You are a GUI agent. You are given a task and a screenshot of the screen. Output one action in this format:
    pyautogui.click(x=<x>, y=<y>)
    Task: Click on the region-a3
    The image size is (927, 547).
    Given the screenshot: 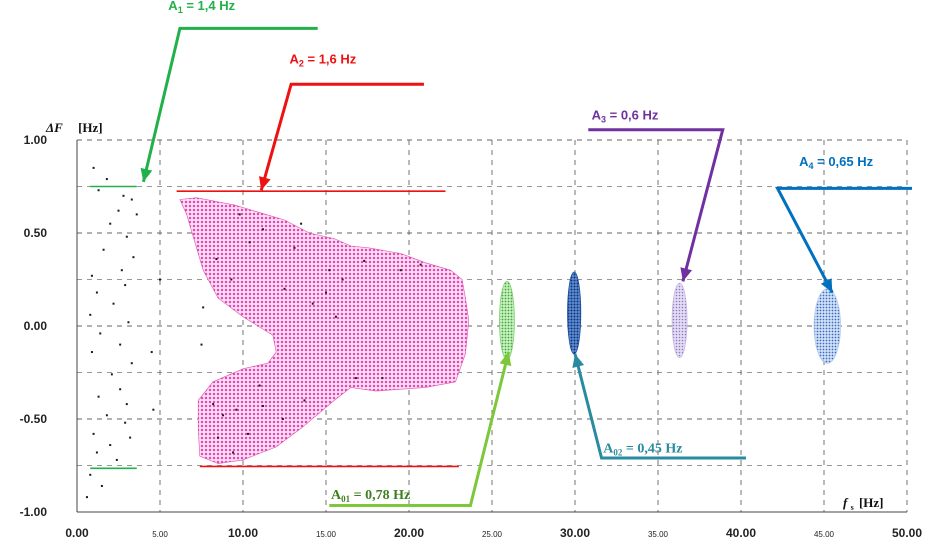 What is the action you would take?
    pyautogui.click(x=679, y=320)
    